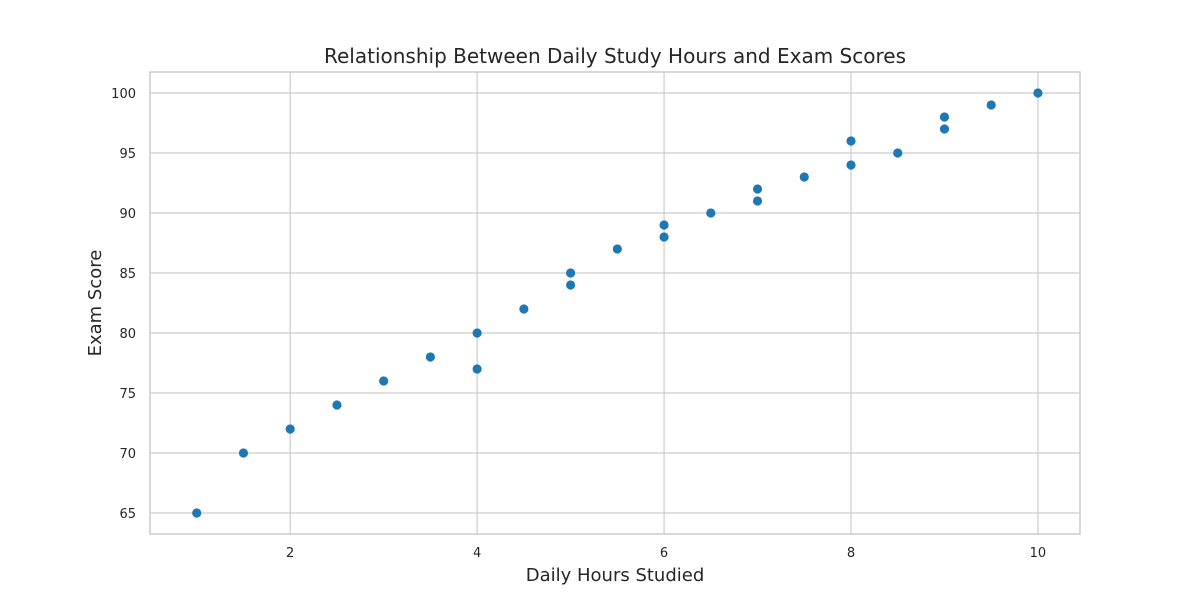 This screenshot has height=600, width=1200. I want to click on x-tick-label: 6, so click(664, 553).